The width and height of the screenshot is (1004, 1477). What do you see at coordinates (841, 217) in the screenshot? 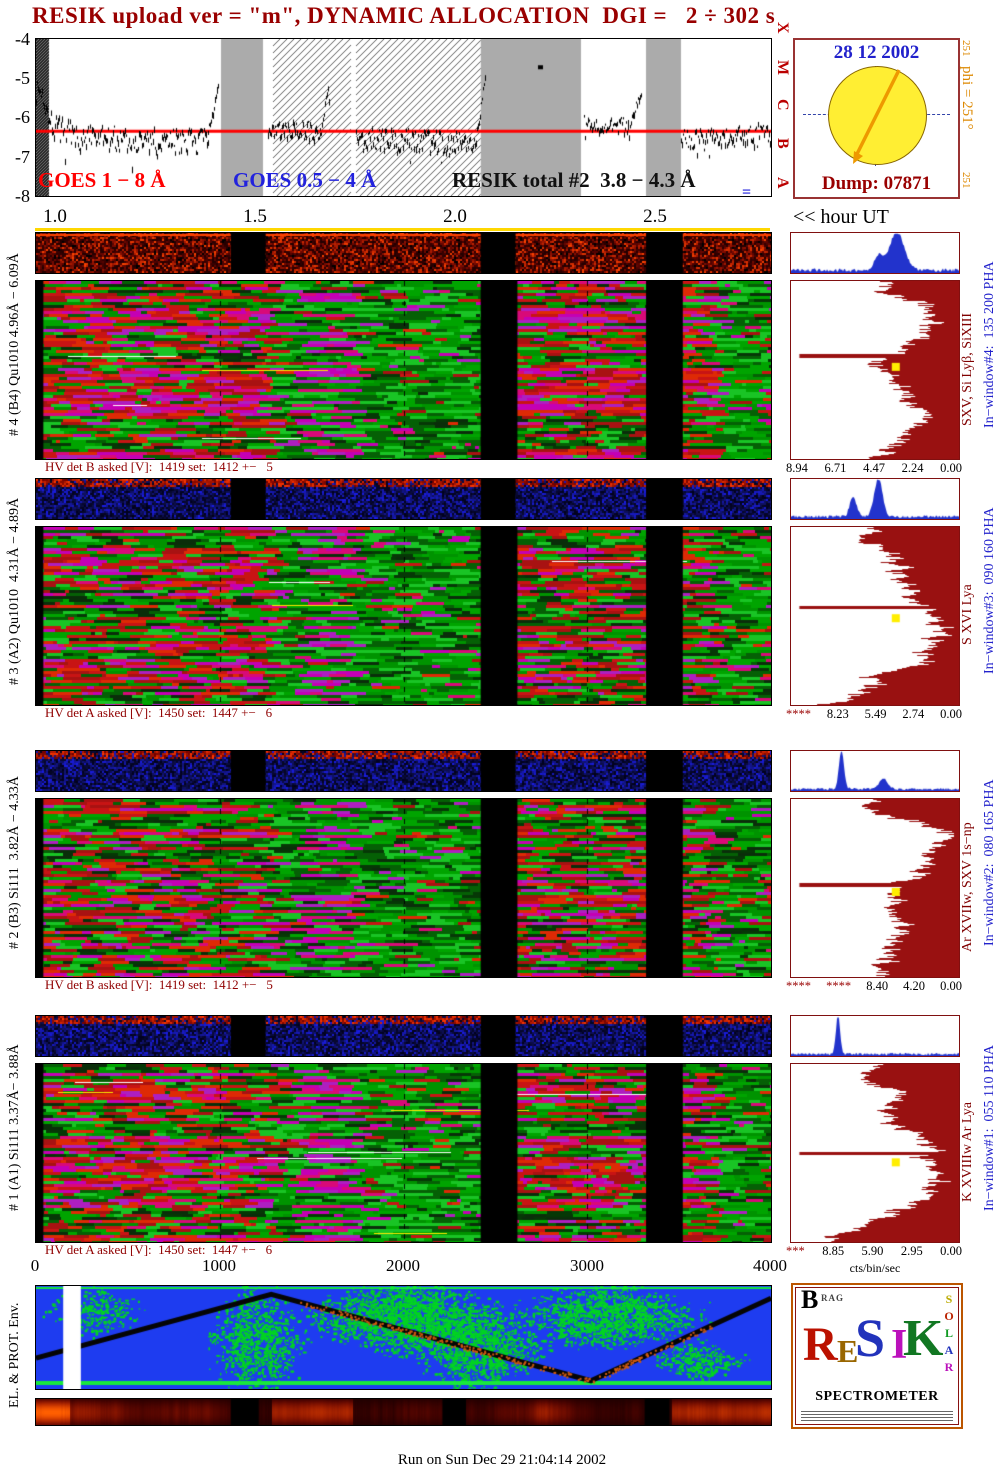
I see `hour-axis-label: << hour UT` at bounding box center [841, 217].